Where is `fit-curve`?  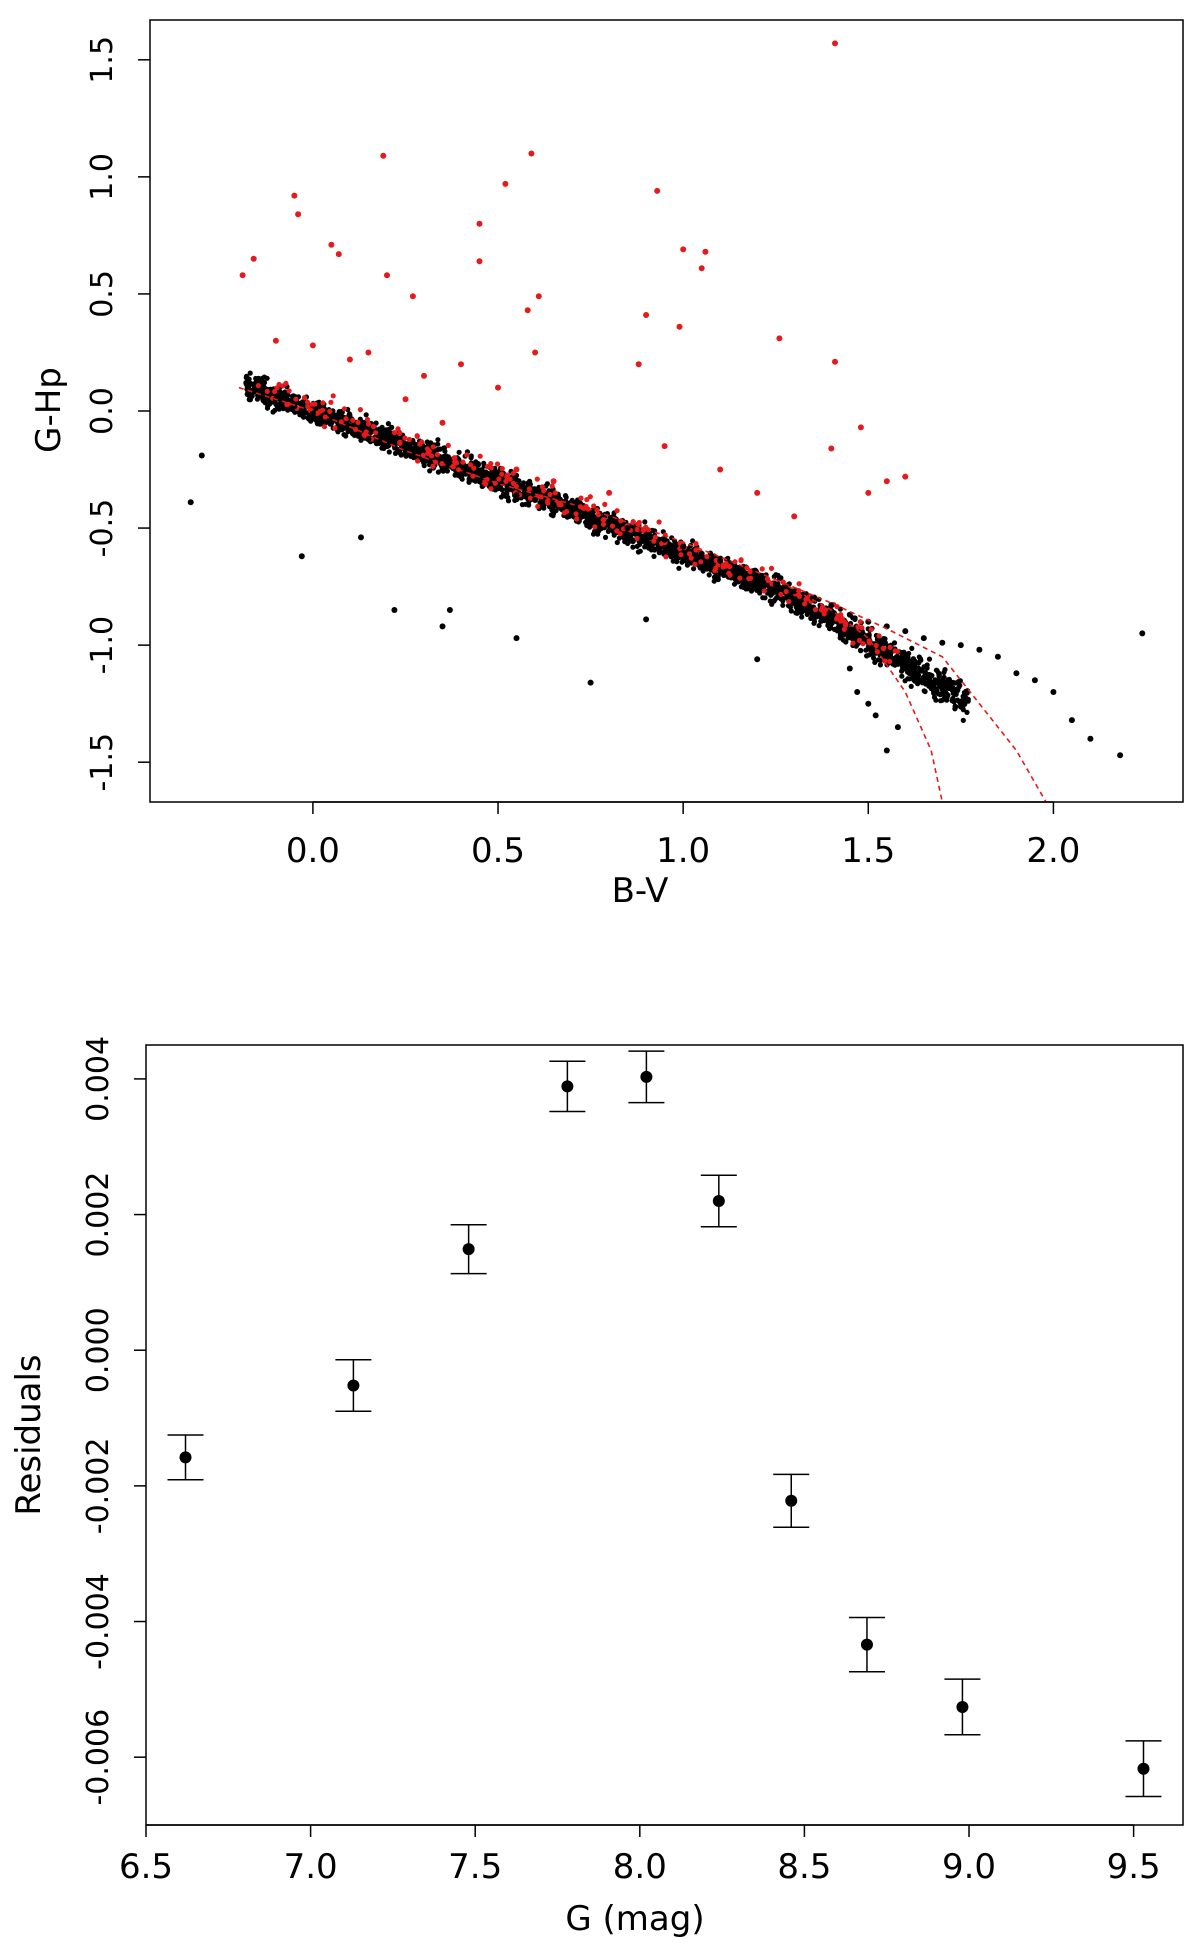 fit-curve is located at coordinates (911, 690).